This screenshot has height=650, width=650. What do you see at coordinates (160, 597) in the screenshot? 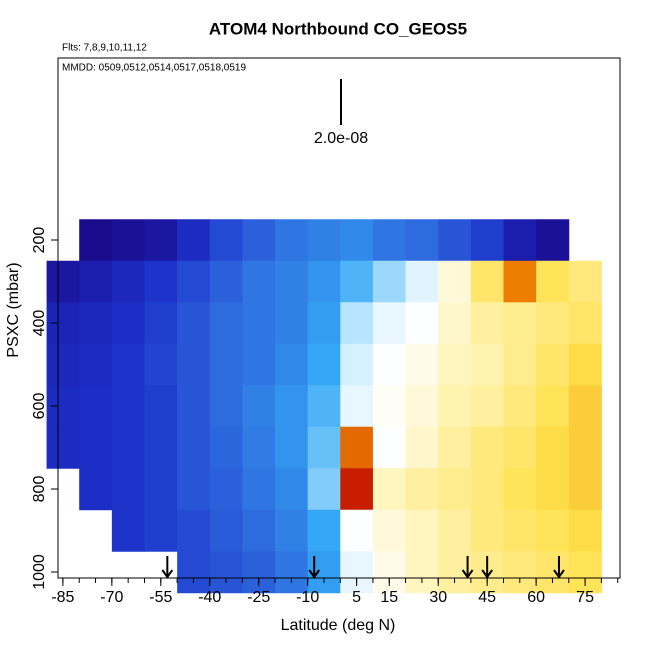
I see `x-tick-label: -55` at bounding box center [160, 597].